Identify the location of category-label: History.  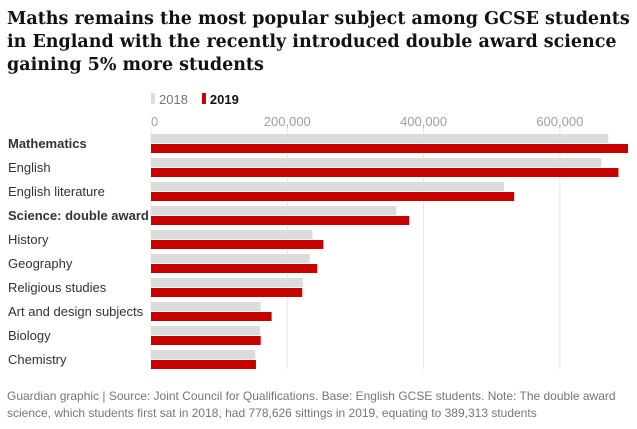
(28, 239).